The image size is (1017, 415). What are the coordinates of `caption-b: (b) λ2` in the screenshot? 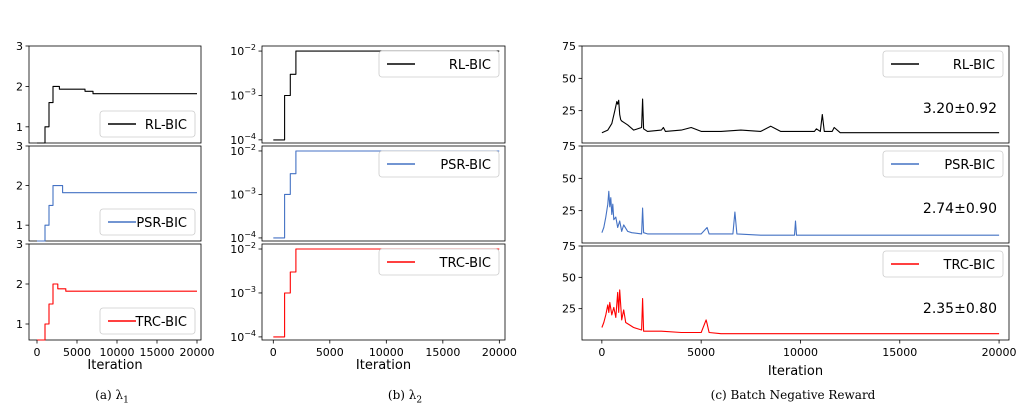 It's located at (405, 397).